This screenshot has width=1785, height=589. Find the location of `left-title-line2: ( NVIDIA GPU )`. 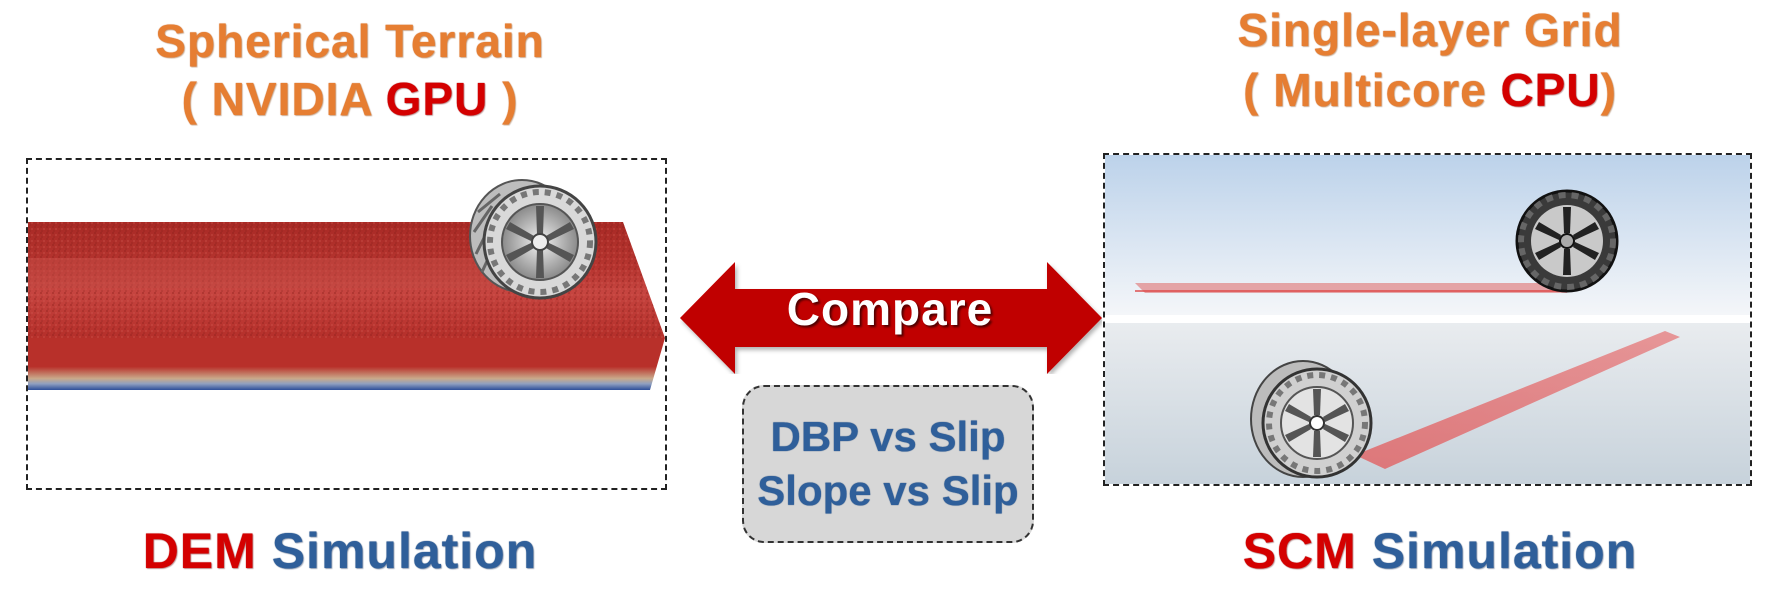

left-title-line2: ( NVIDIA GPU ) is located at coordinates (350, 99).